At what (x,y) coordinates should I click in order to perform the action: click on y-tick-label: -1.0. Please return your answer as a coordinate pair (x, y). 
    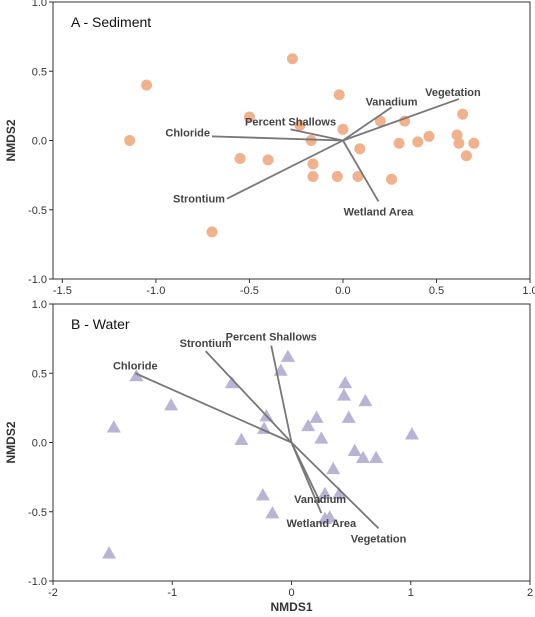
    Looking at the image, I should click on (37, 280).